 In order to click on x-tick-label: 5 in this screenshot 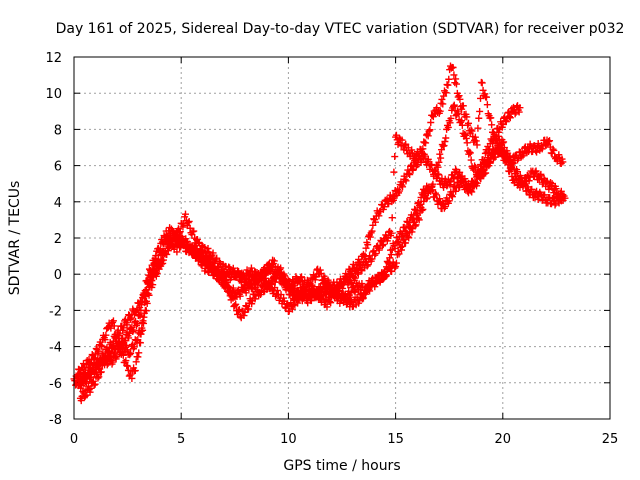, I will do `click(181, 439)`.